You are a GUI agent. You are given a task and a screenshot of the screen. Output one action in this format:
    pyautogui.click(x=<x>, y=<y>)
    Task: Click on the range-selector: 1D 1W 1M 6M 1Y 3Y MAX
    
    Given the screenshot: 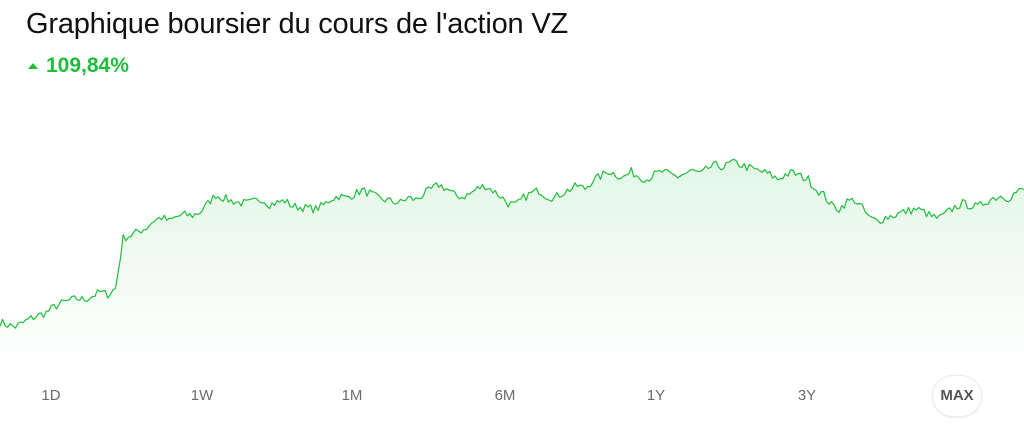 What is the action you would take?
    pyautogui.click(x=512, y=396)
    